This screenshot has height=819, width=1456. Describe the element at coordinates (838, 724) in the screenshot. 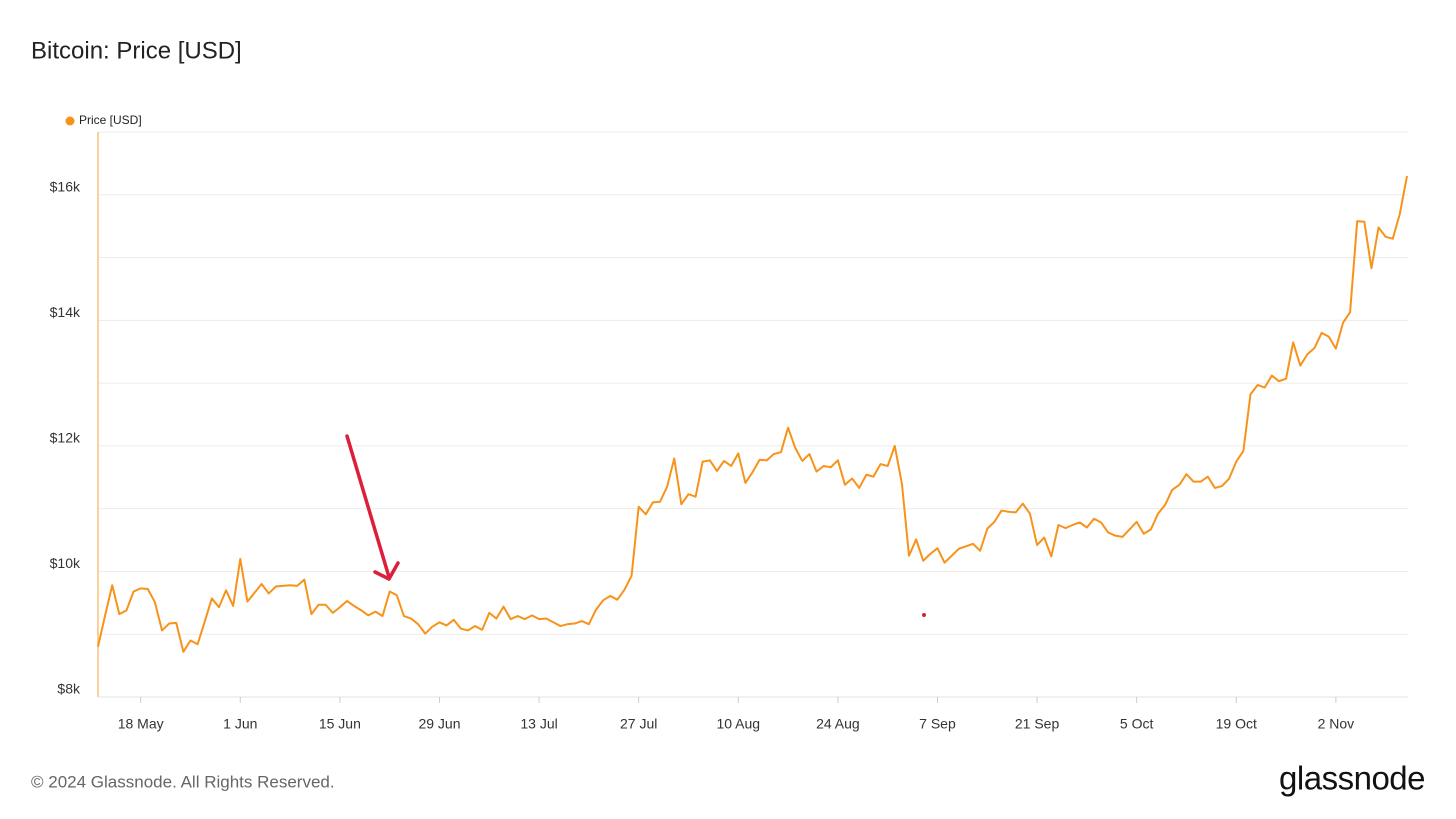

I see `x-tick-label: 24 Aug` at that location.